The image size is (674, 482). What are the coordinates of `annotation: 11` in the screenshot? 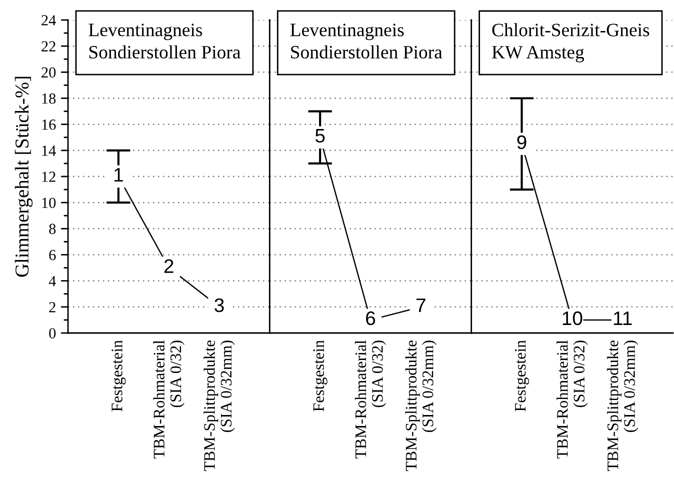 It's located at (623, 318).